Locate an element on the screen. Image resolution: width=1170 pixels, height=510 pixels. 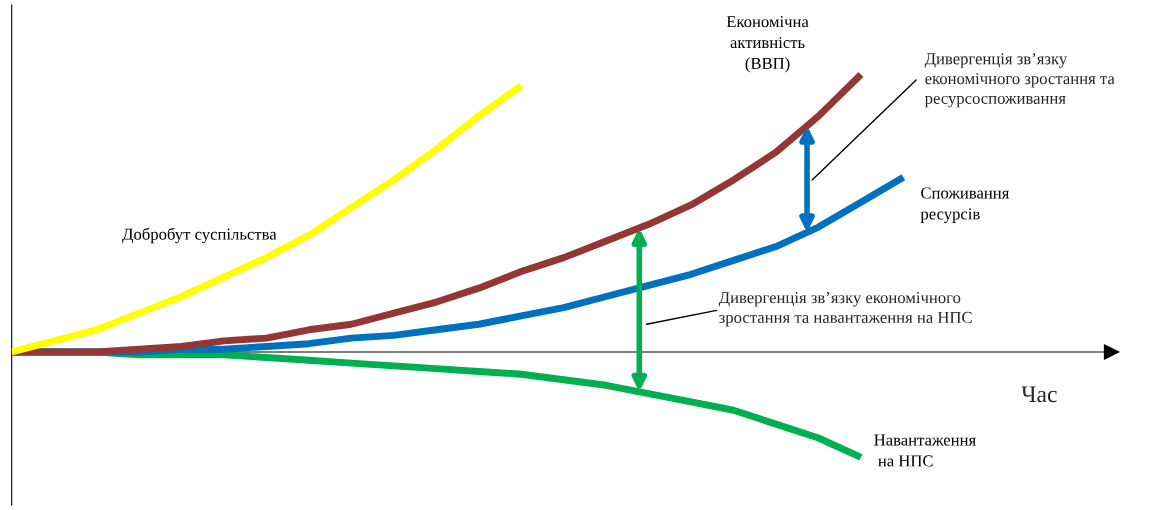
text: Економічна активність (ВВП) is located at coordinates (767, 44).